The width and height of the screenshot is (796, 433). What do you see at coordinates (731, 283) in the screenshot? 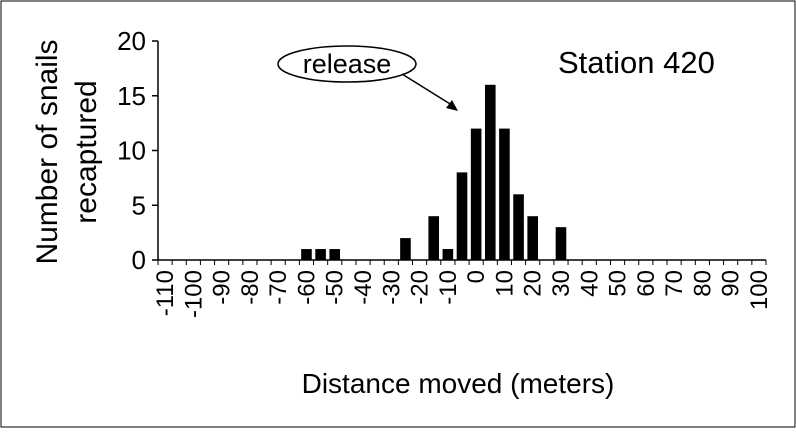
I see `x-tick-label-90: 90` at bounding box center [731, 283].